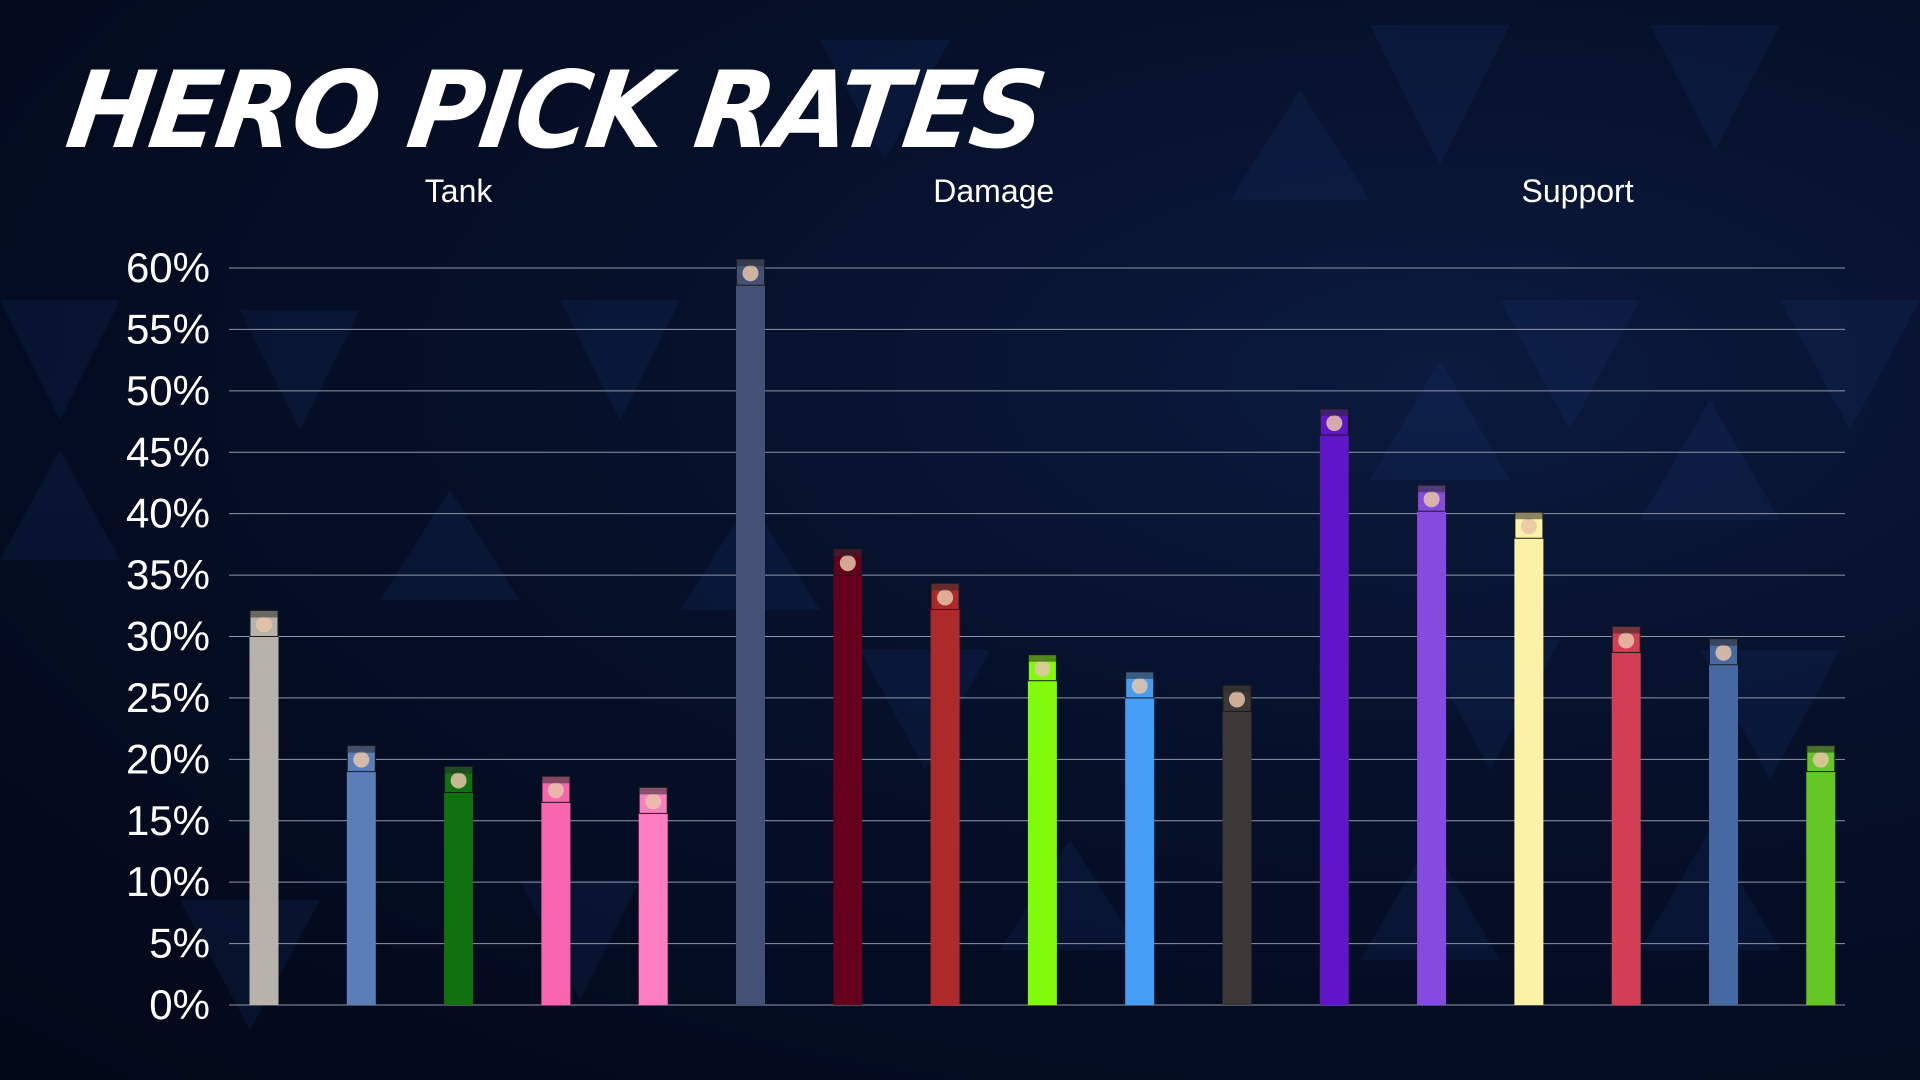 The width and height of the screenshot is (1920, 1080). What do you see at coordinates (168, 881) in the screenshot?
I see `y-tick-label: 10%` at bounding box center [168, 881].